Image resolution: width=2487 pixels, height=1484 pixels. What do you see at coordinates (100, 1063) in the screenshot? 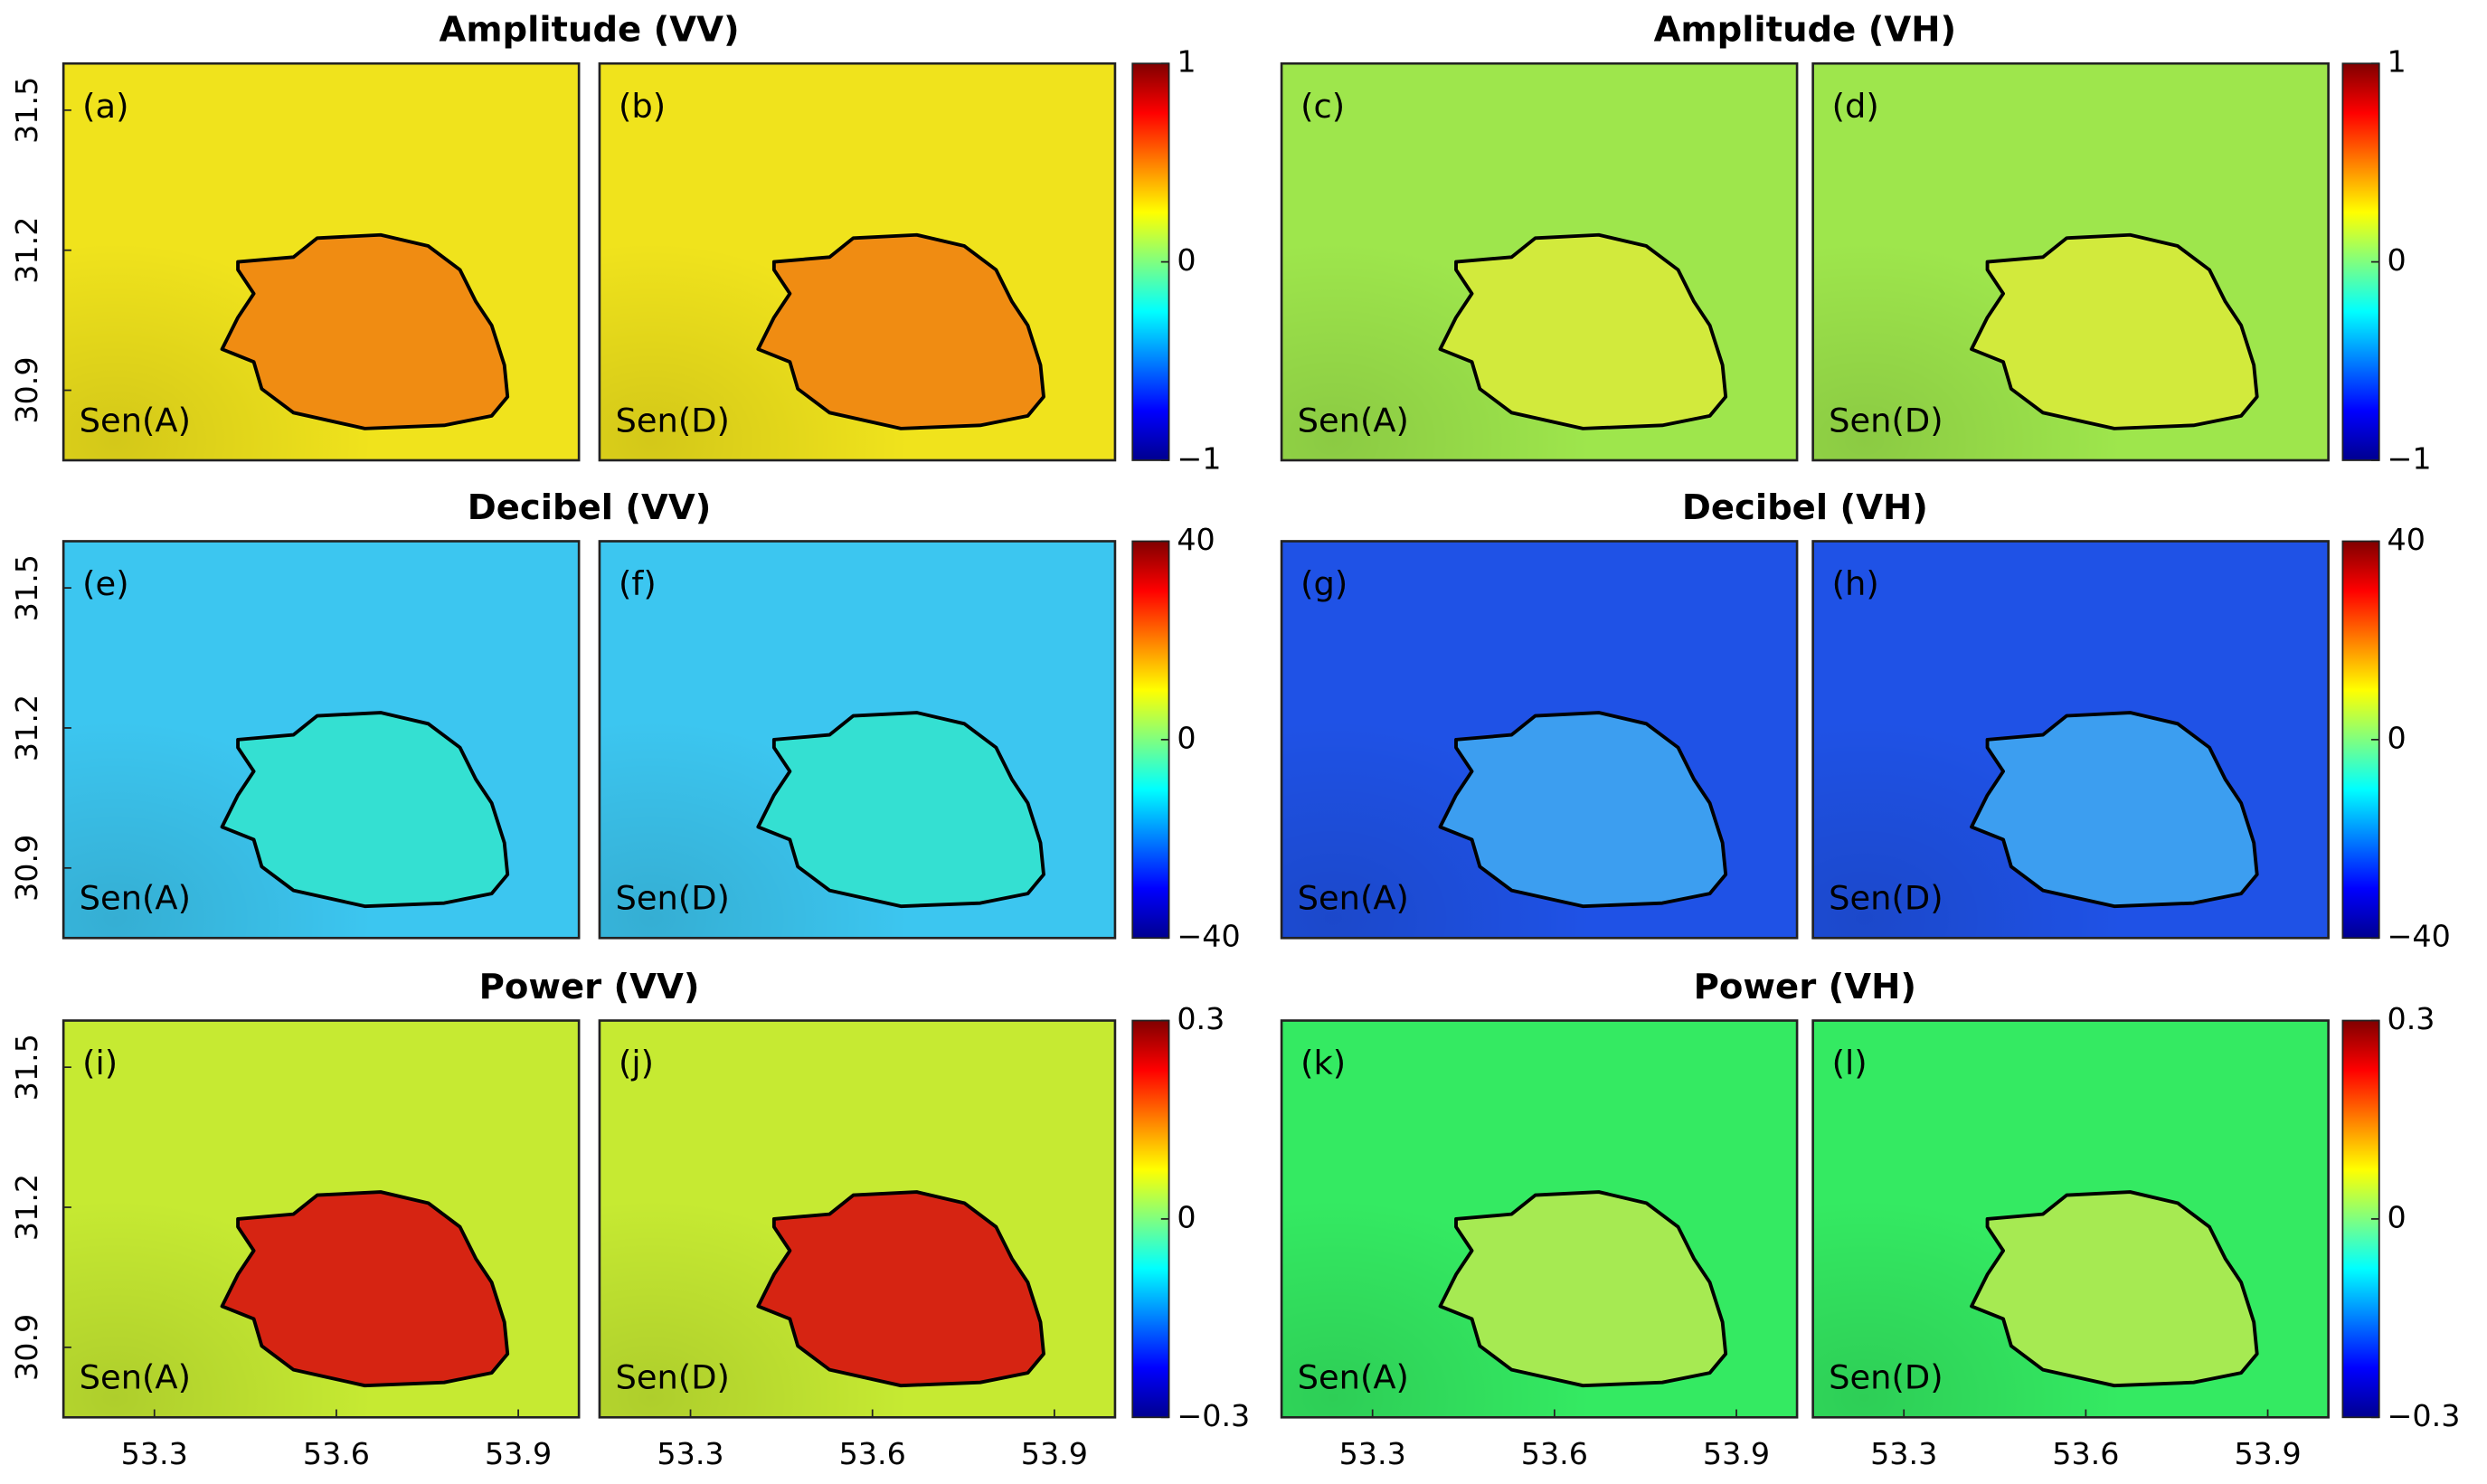
I see `panel-label: (i)` at bounding box center [100, 1063].